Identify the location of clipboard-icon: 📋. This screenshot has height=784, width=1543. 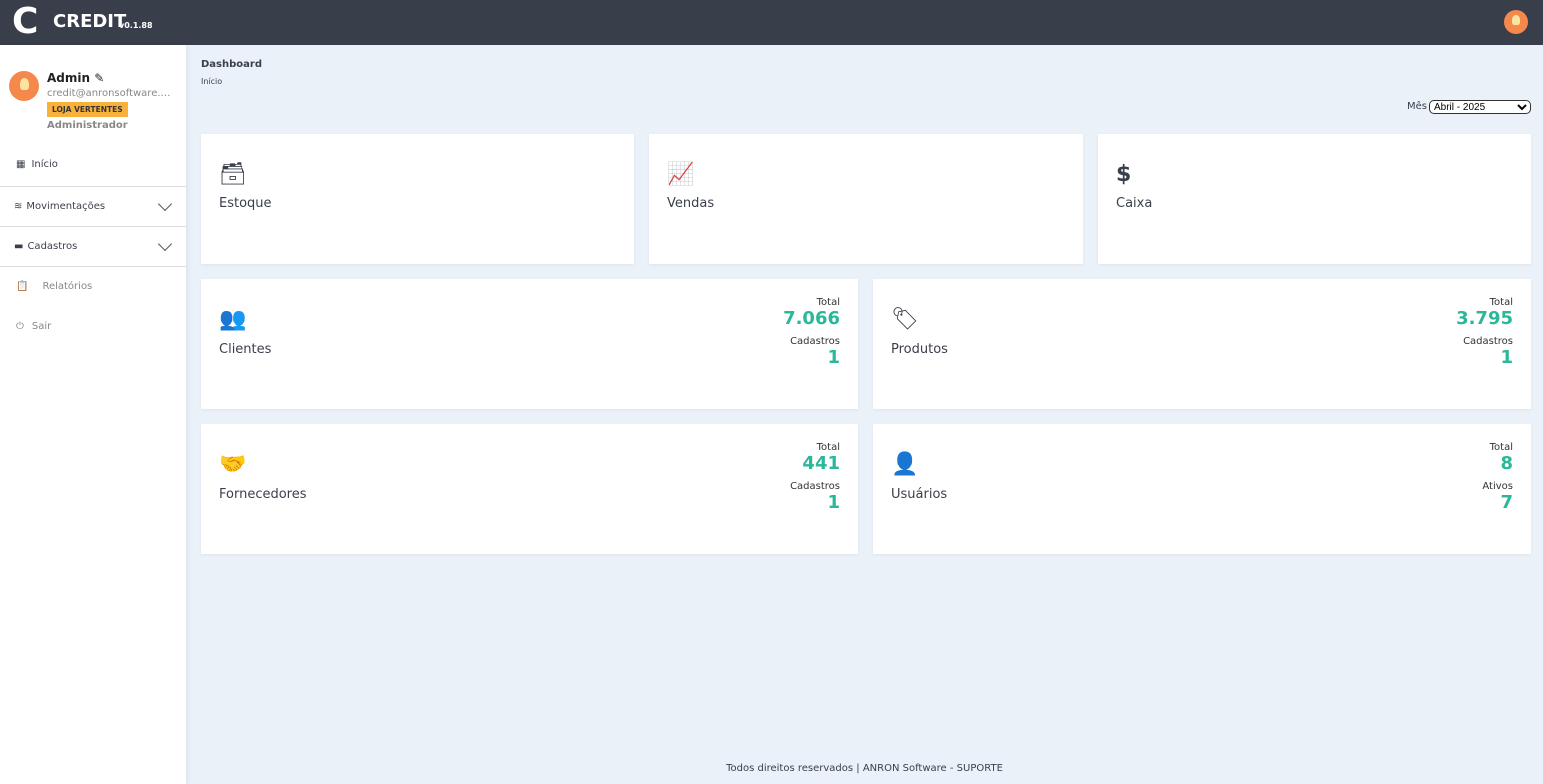
(22, 286).